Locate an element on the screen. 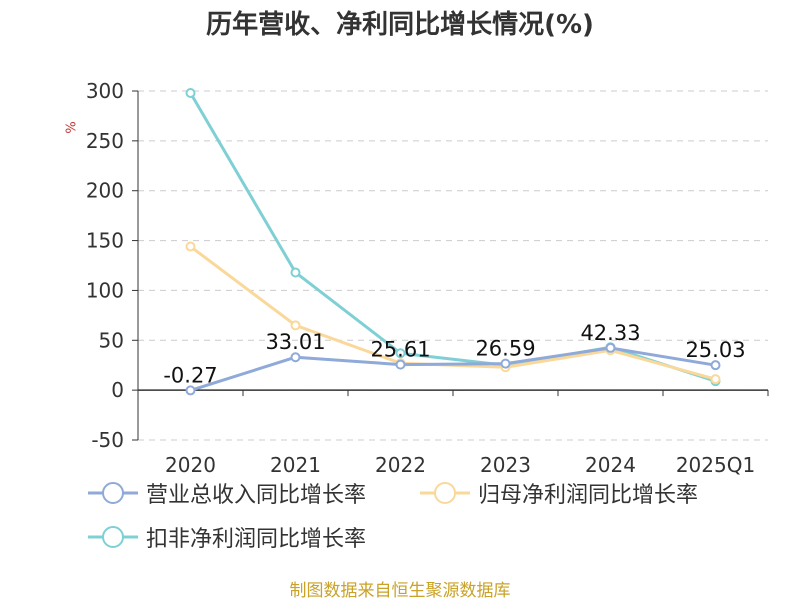 The width and height of the screenshot is (800, 600). x-tick-label: 2021 is located at coordinates (295, 465).